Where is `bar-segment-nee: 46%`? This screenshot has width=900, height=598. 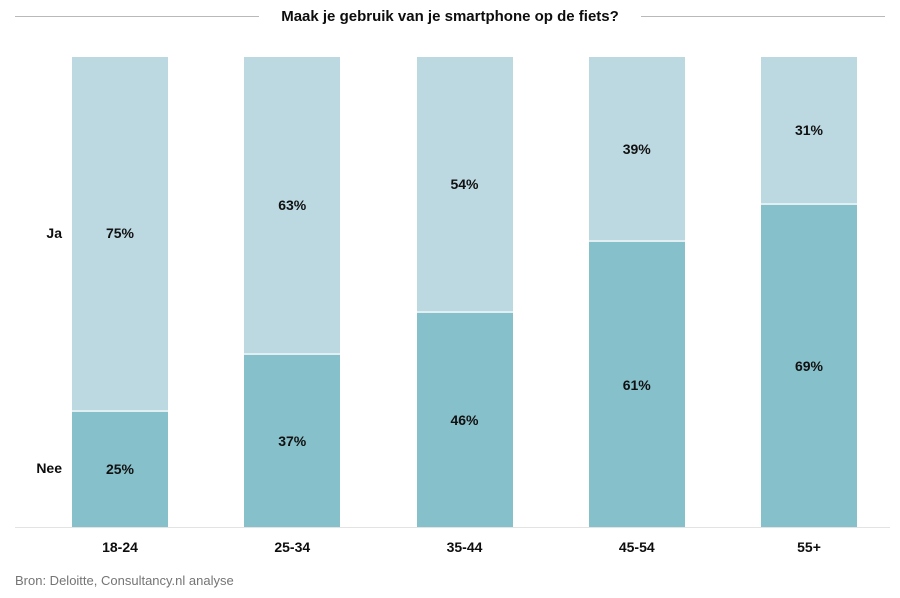 bar-segment-nee: 46% is located at coordinates (464, 418).